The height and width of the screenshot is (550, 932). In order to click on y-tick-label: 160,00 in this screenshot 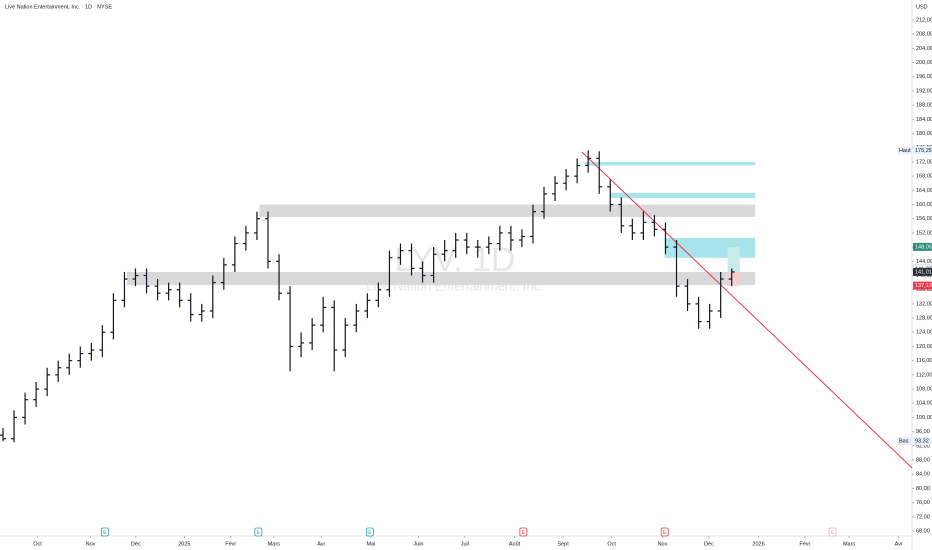, I will do `click(924, 205)`.